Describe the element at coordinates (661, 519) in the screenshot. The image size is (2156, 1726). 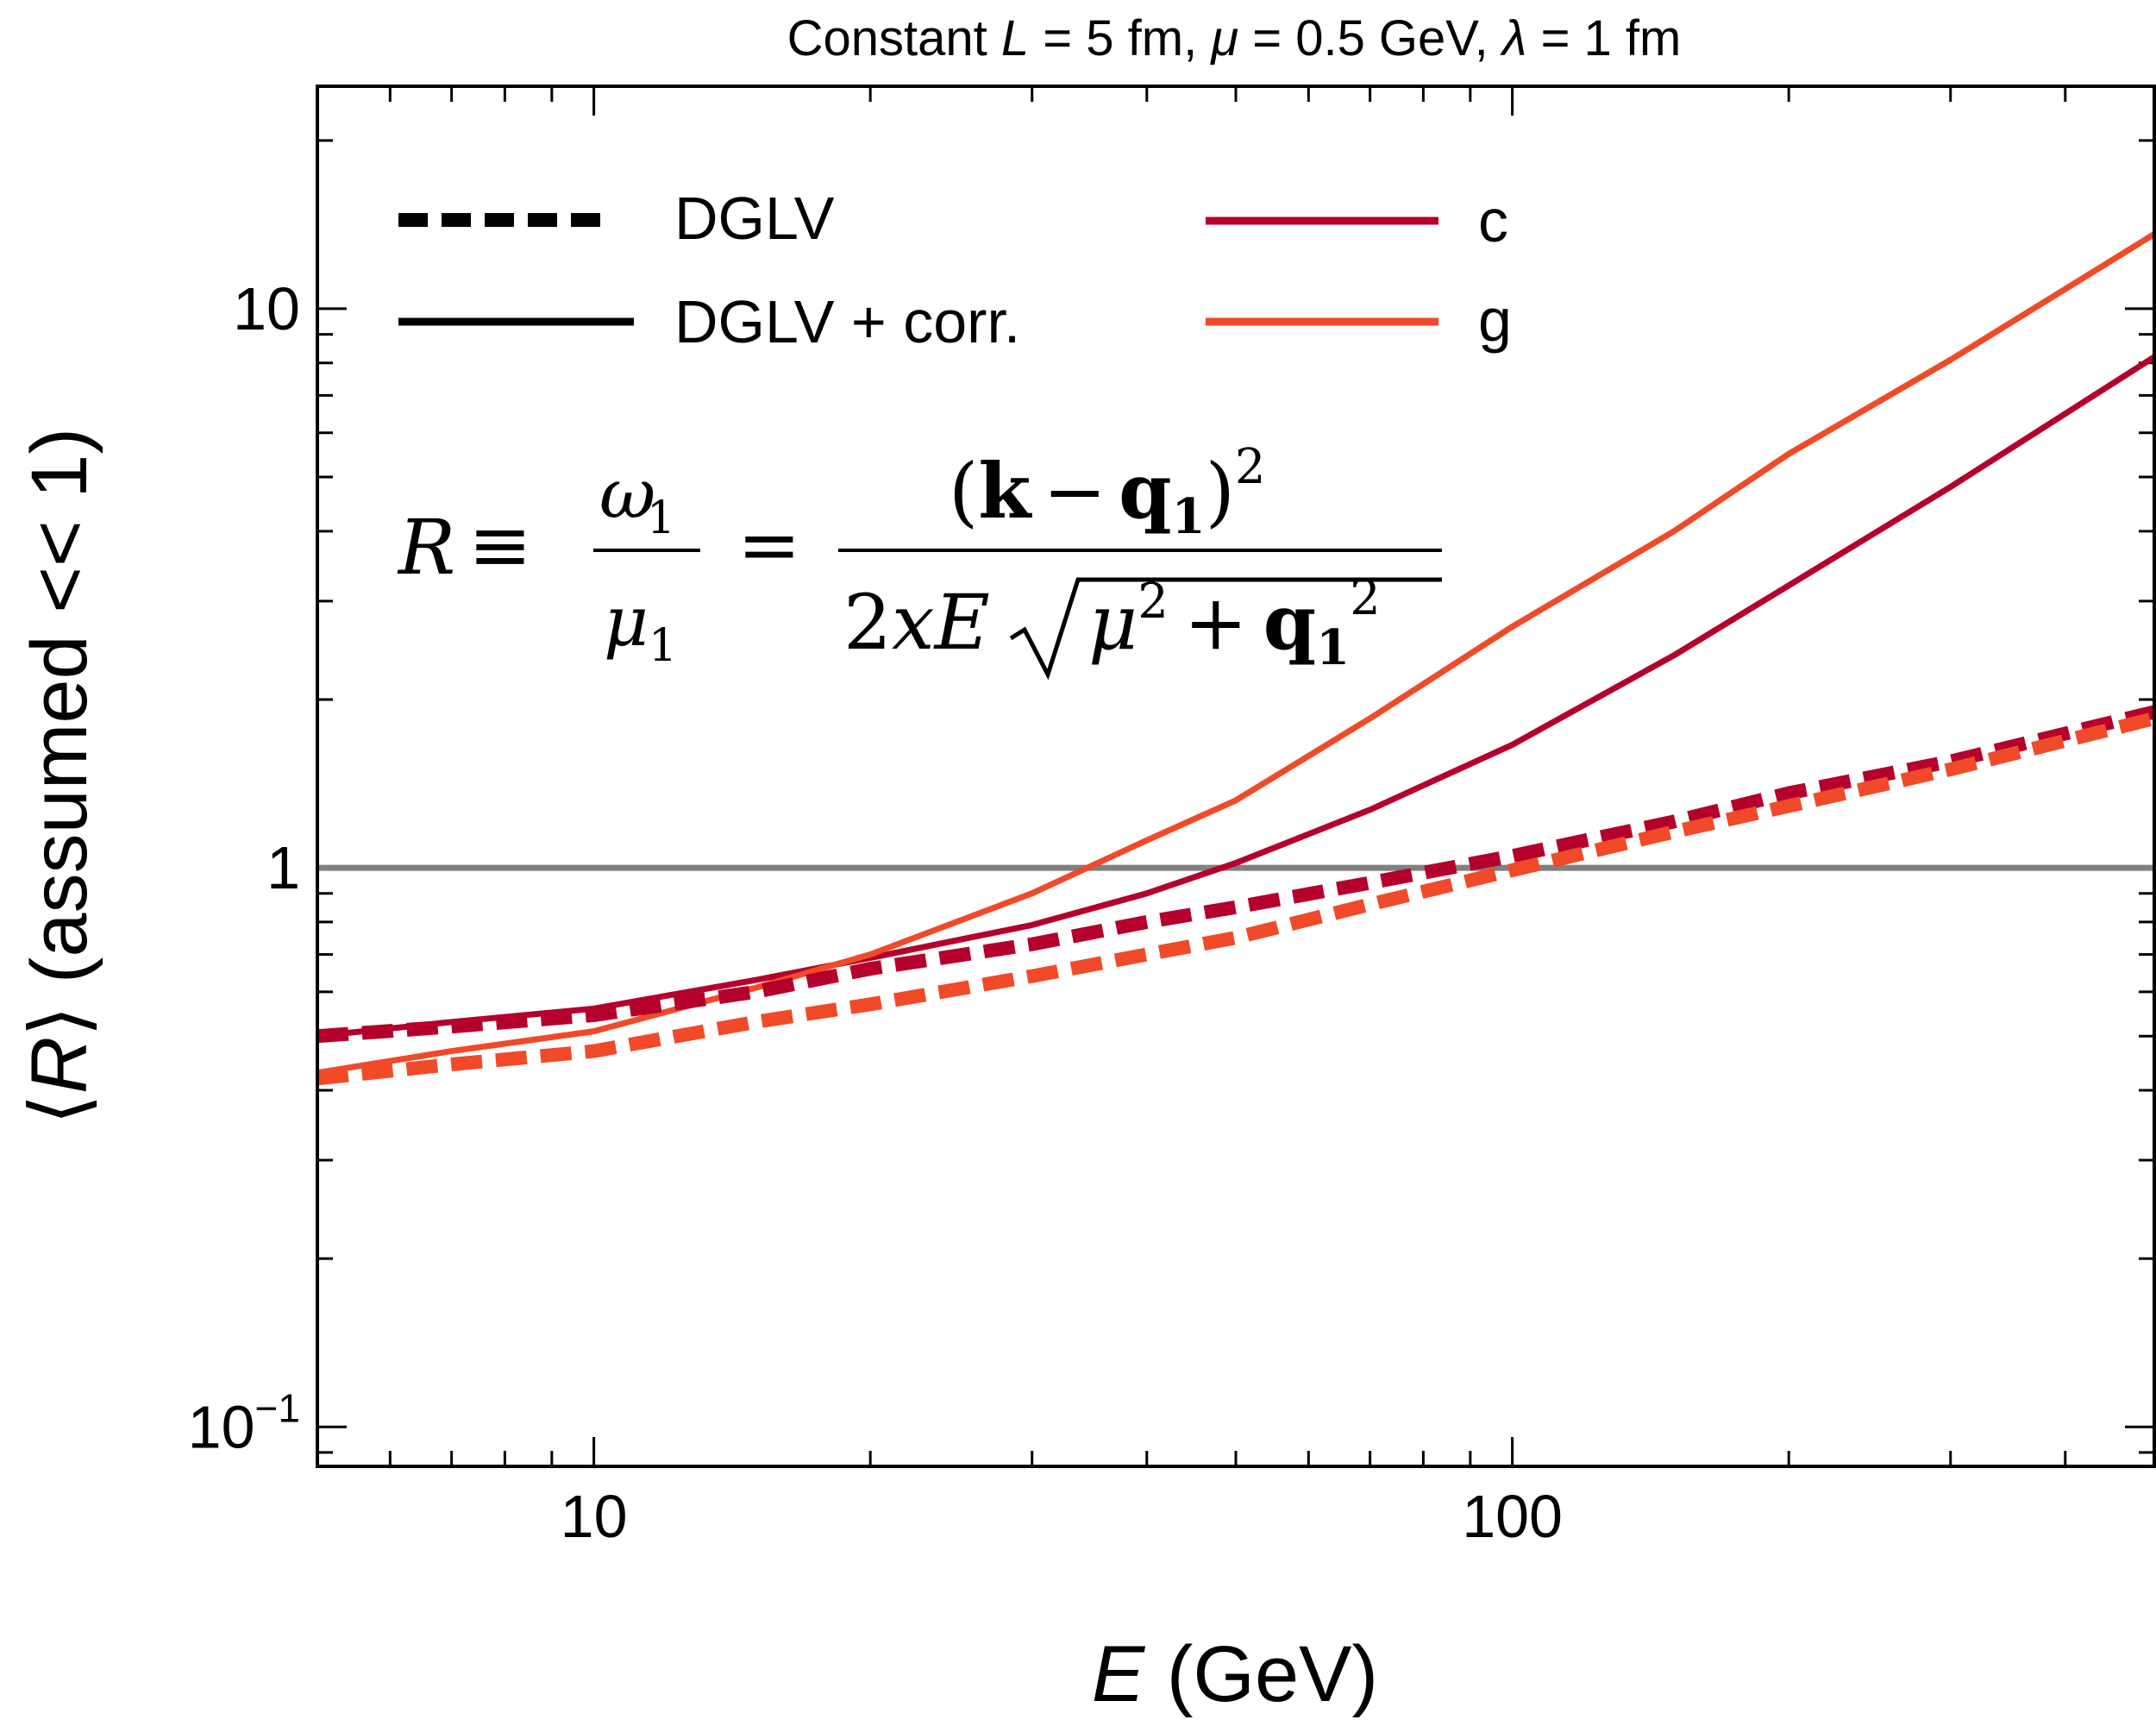
I see `formula-omega-sub: 1` at that location.